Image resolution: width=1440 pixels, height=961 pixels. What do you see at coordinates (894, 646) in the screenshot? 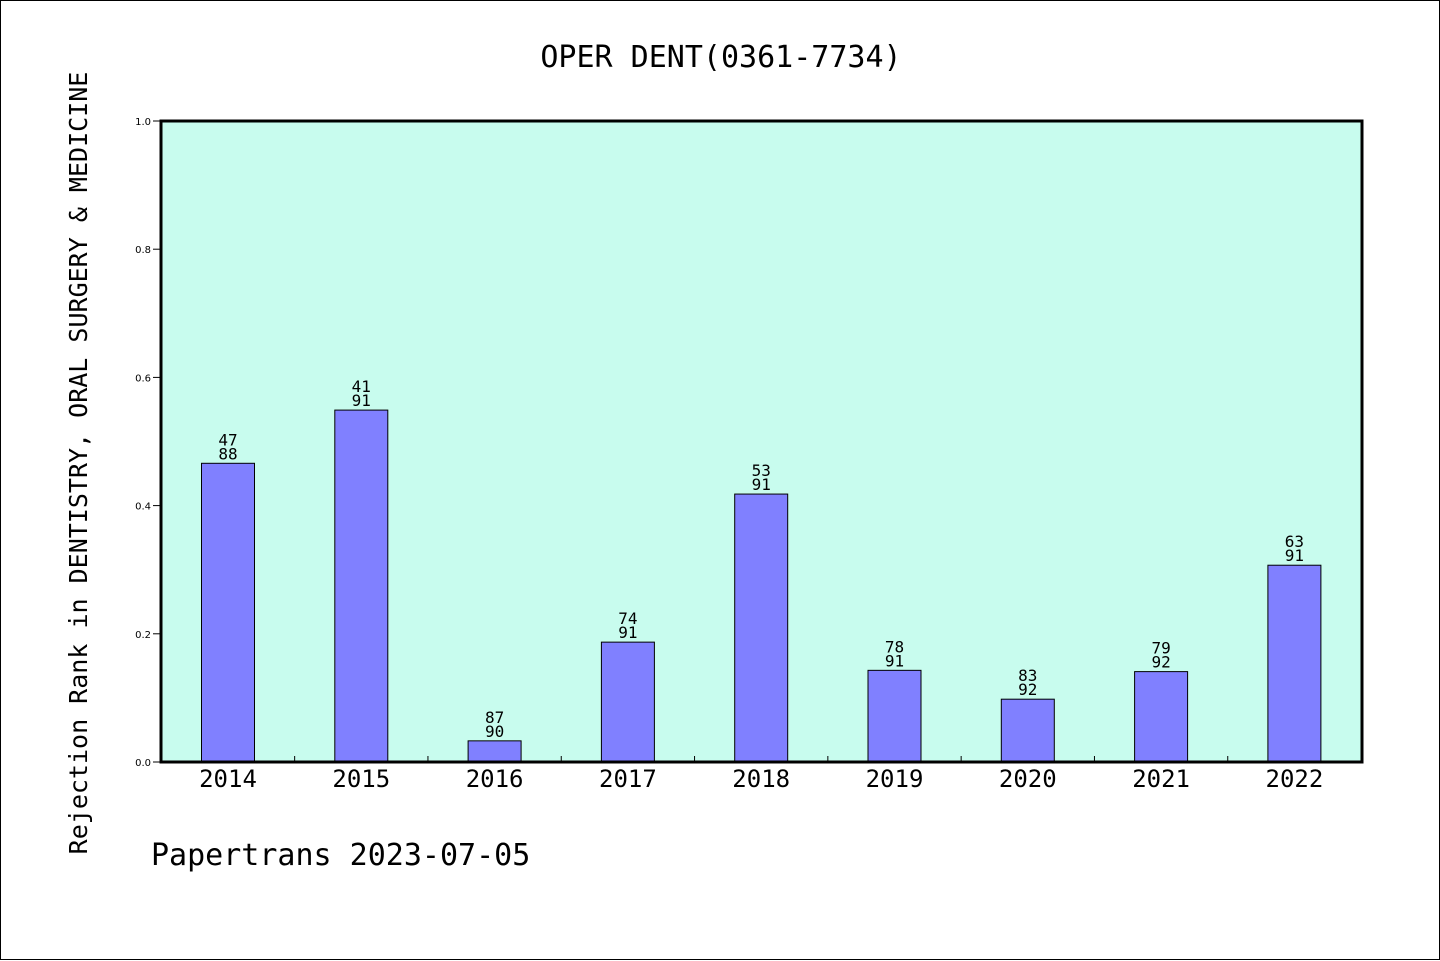
I see `bar-rank-label-2019: 78` at bounding box center [894, 646].